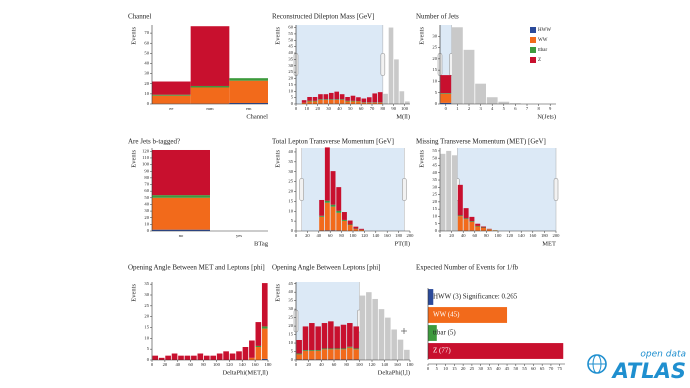  I want to click on x-tick-label: 200, so click(557, 235).